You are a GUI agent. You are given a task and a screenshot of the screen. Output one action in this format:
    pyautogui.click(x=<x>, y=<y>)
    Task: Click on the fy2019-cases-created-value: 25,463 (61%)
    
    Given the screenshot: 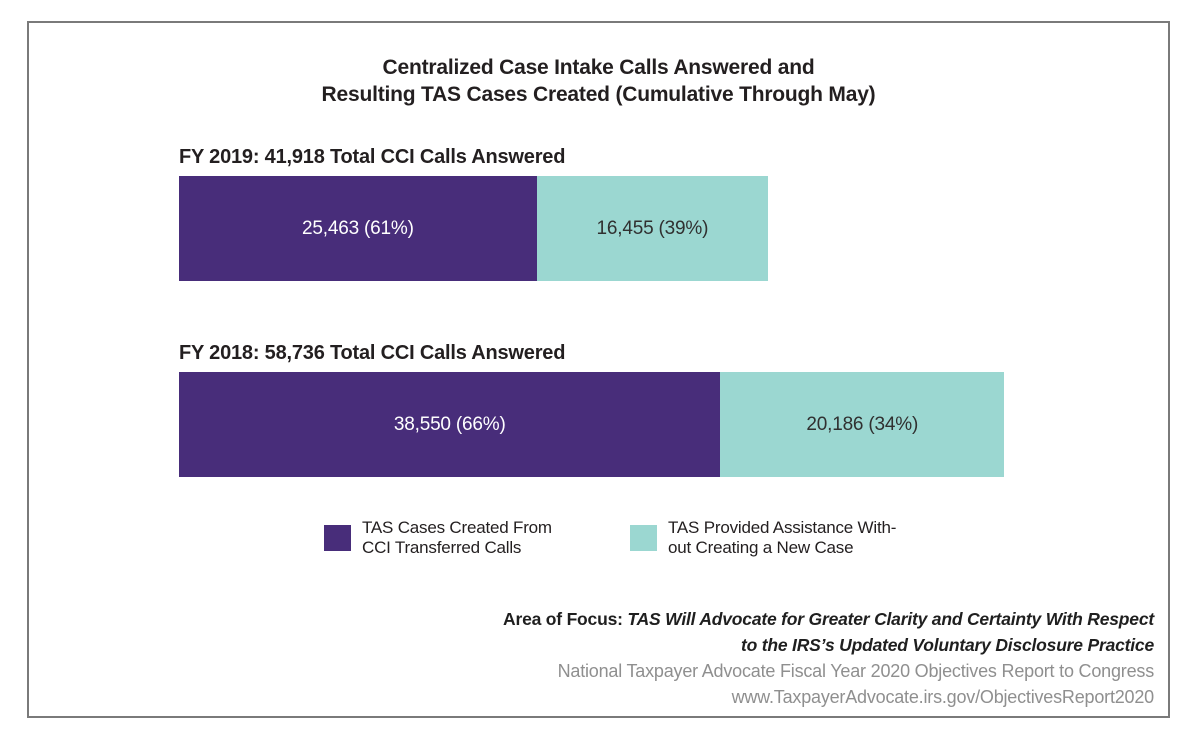 What is the action you would take?
    pyautogui.click(x=358, y=228)
    